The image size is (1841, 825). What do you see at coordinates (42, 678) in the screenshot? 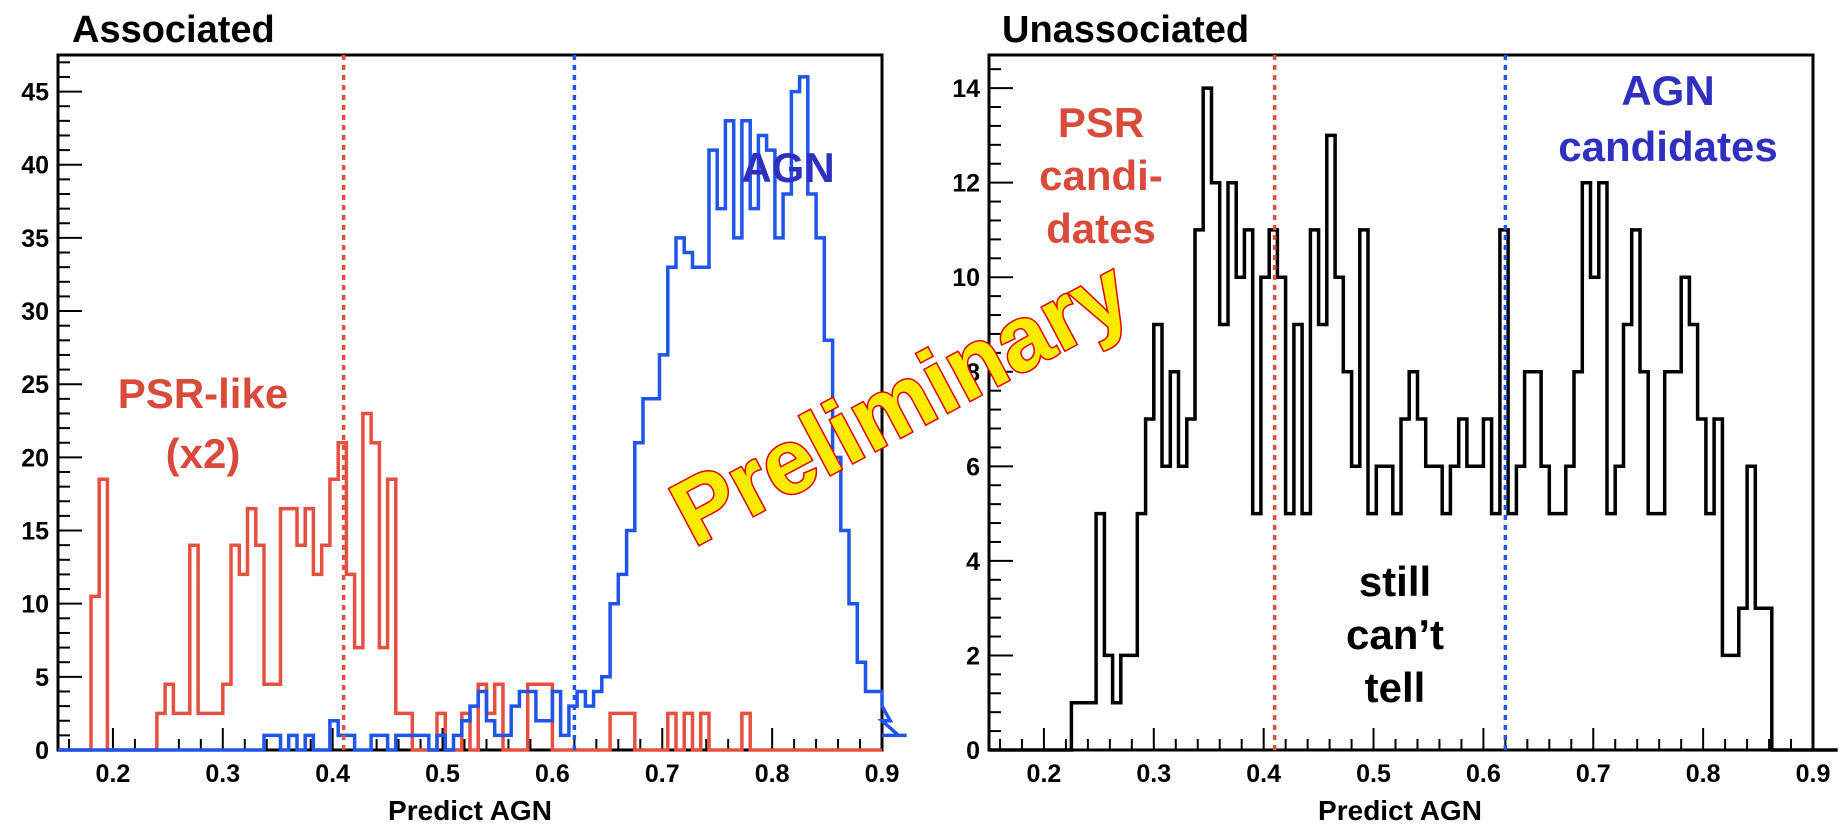
I see `y-tick-label: 5` at bounding box center [42, 678].